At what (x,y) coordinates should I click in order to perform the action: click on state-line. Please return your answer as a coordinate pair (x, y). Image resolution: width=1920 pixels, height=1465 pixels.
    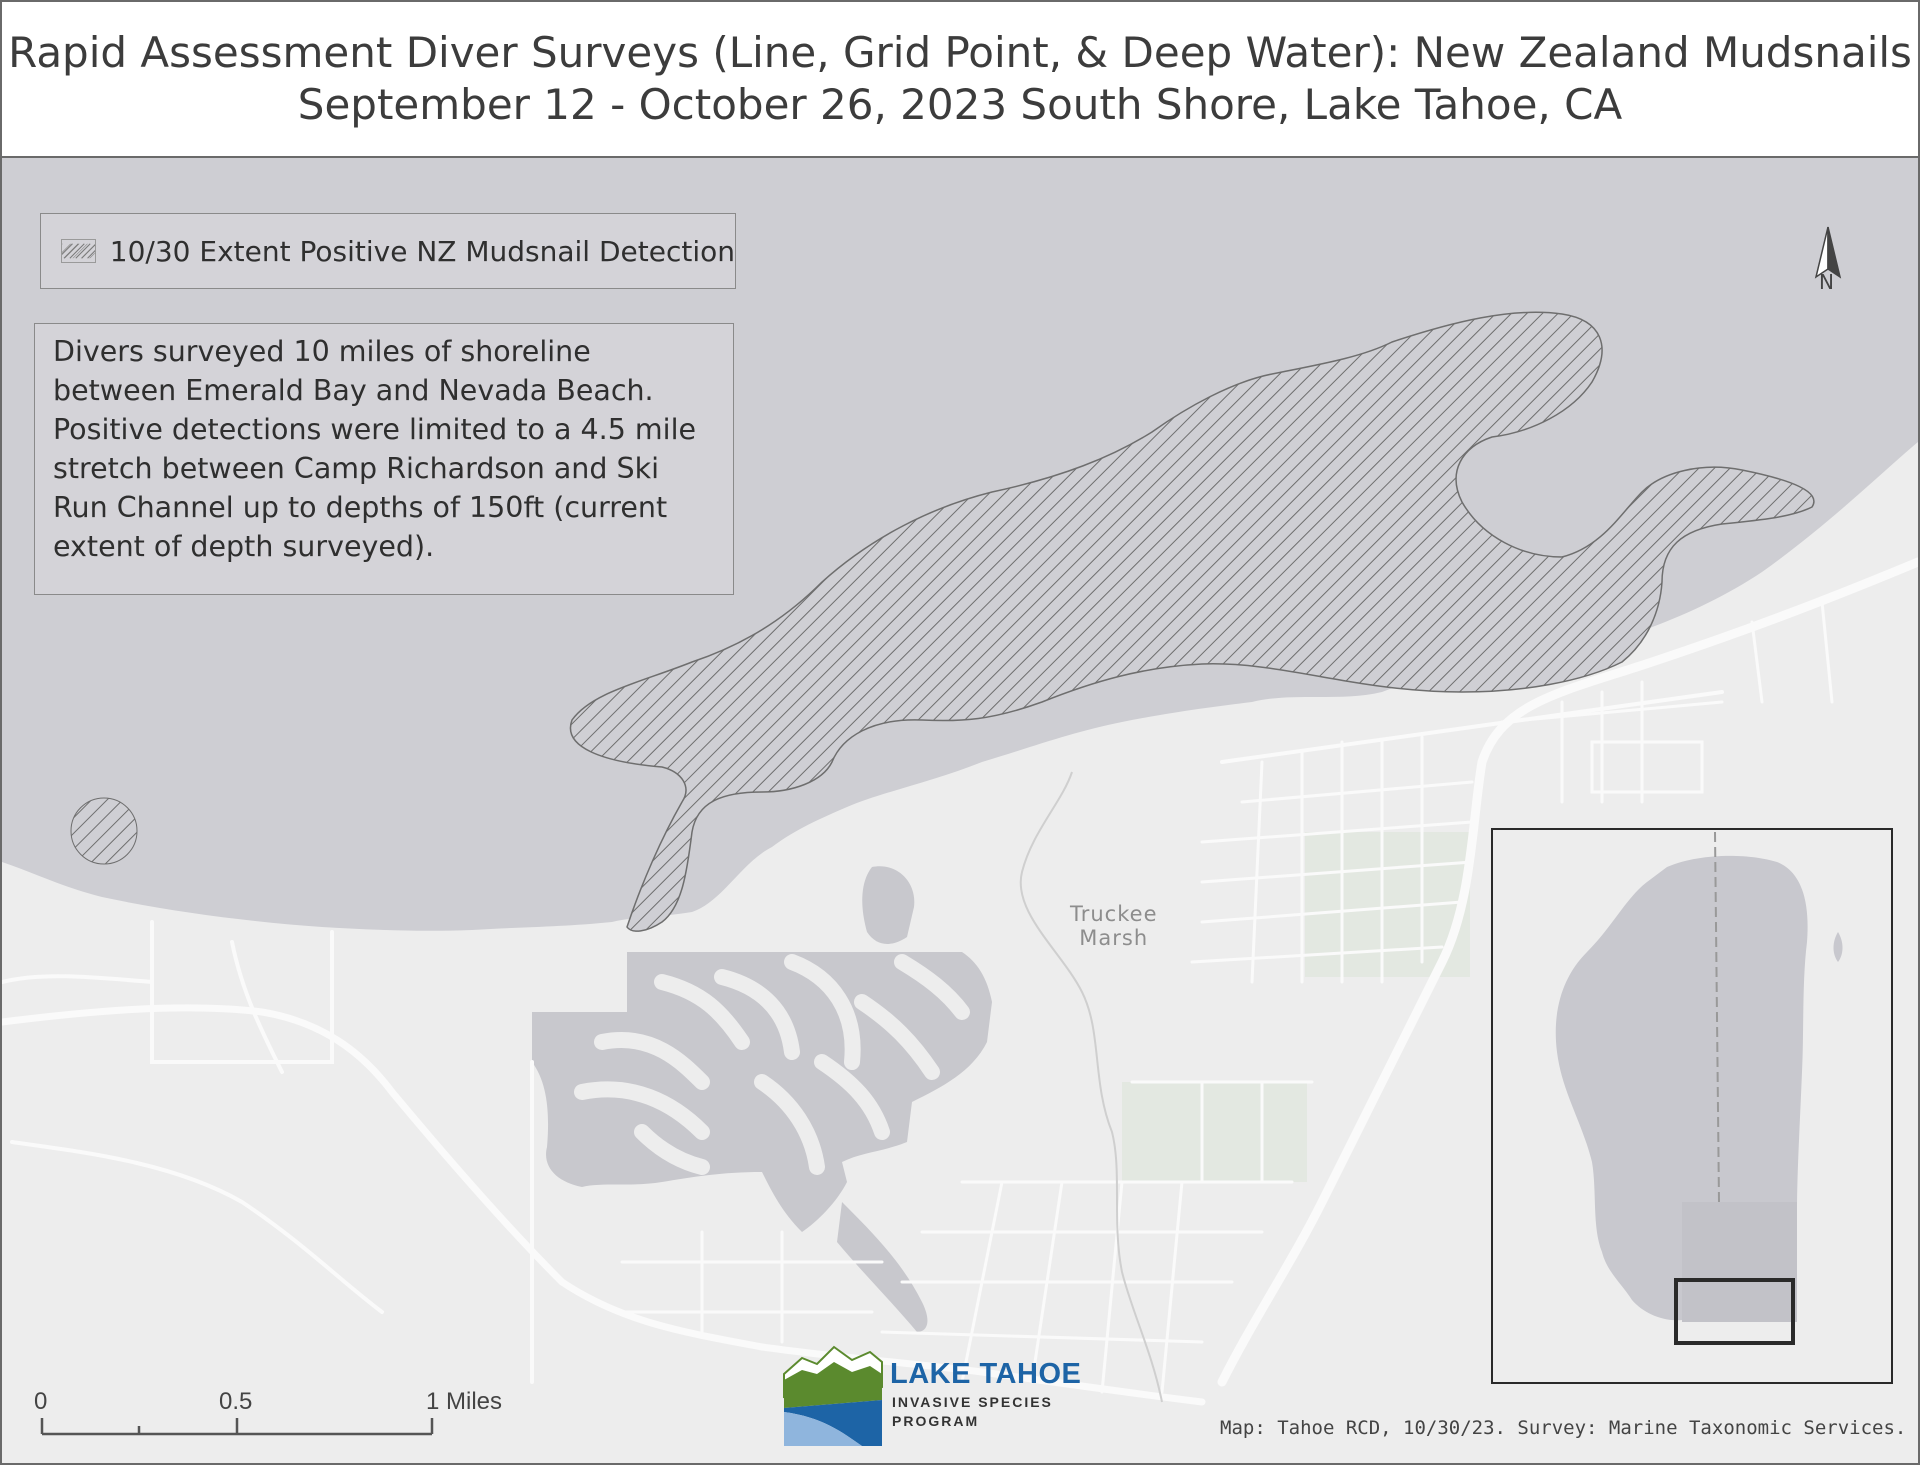
    Looking at the image, I should click on (1717, 1017).